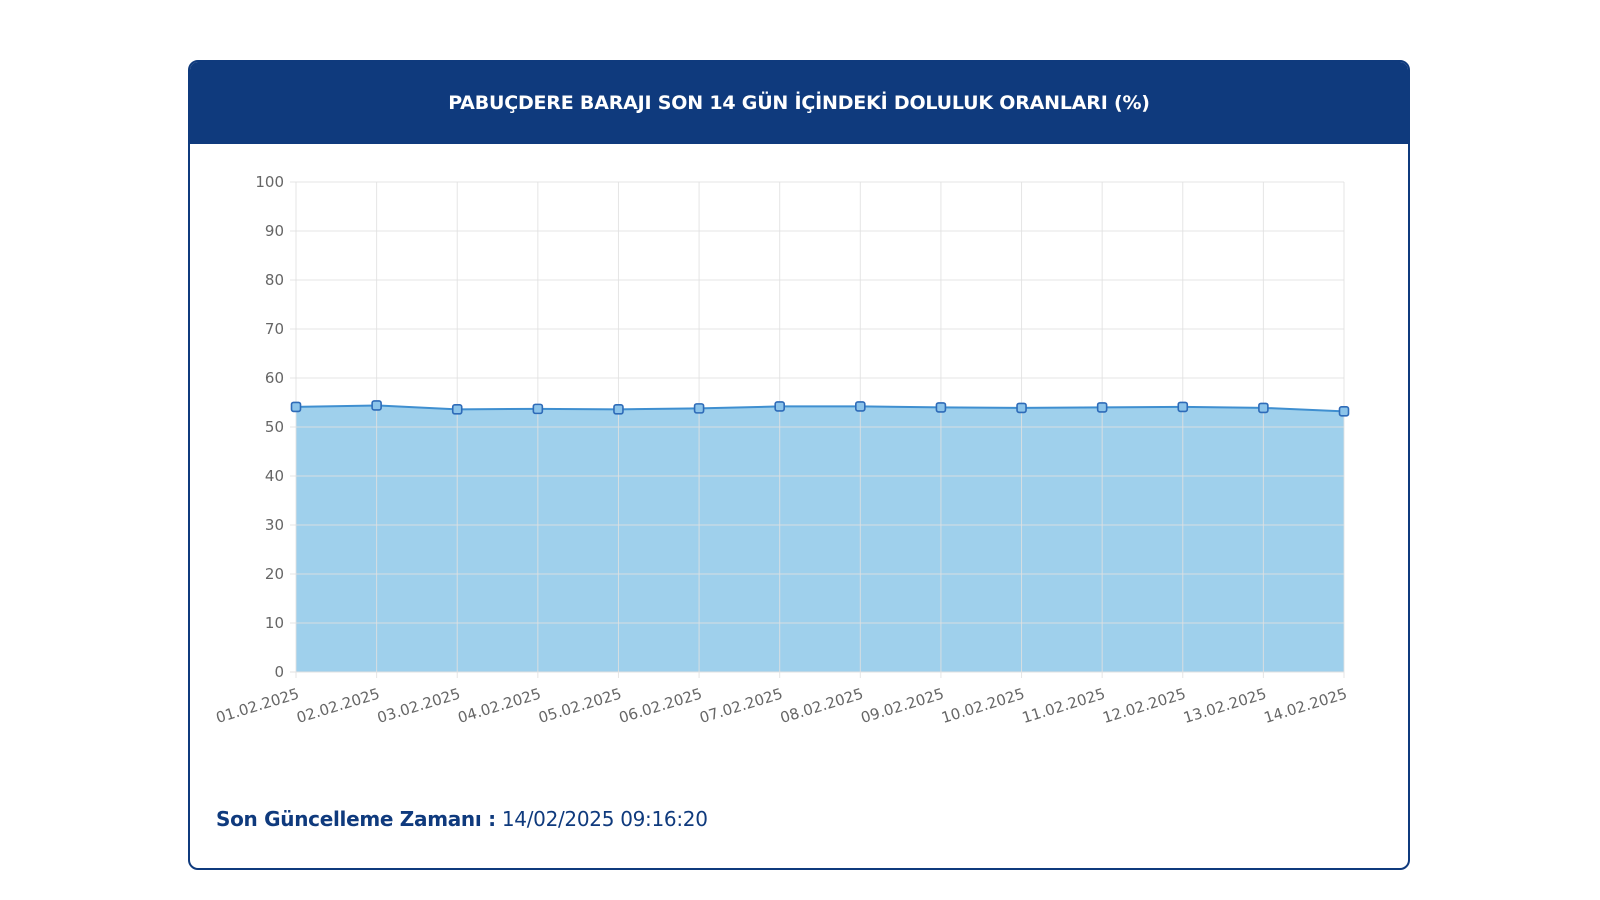 The image size is (1600, 900). Describe the element at coordinates (274, 231) in the screenshot. I see `y-tick-label: 90` at that location.